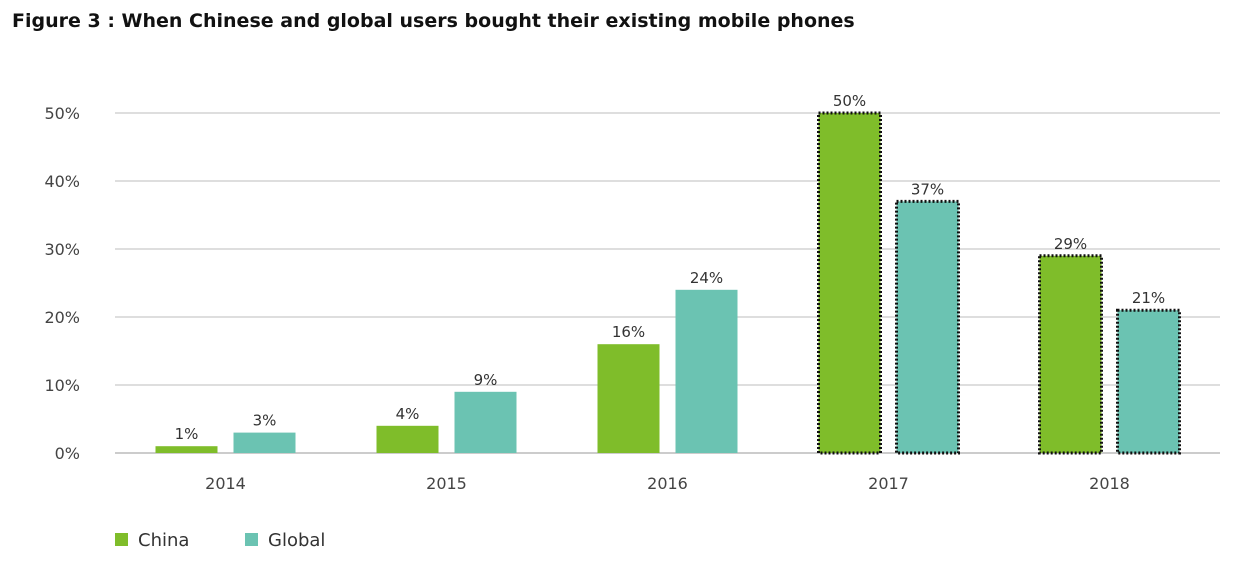 The image size is (1244, 572). Describe the element at coordinates (1109, 483) in the screenshot. I see `x-tick-label-2018: 2018` at that location.